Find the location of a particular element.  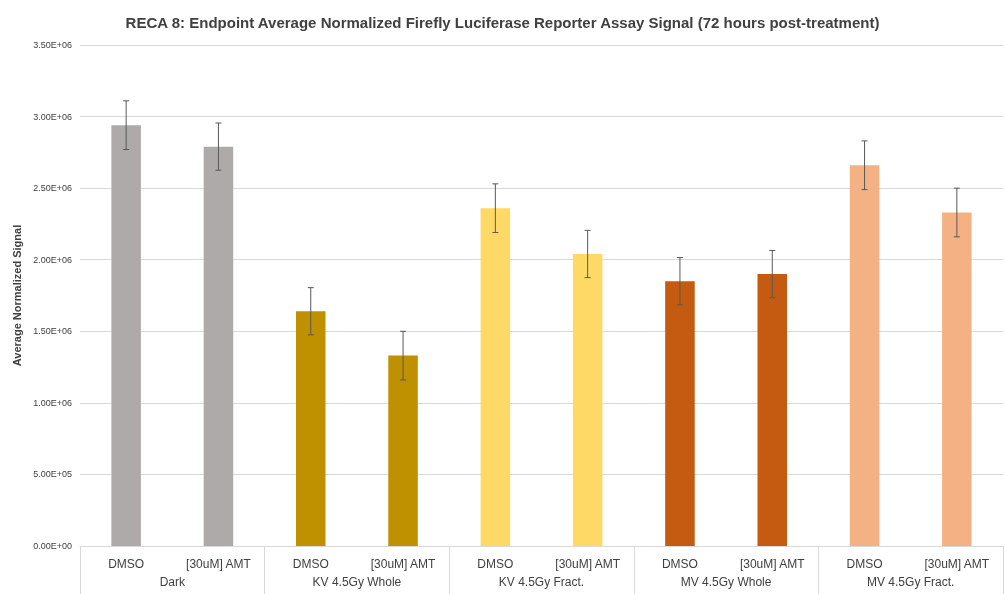

y-tick-label: 2.50E+06 is located at coordinates (52, 188).